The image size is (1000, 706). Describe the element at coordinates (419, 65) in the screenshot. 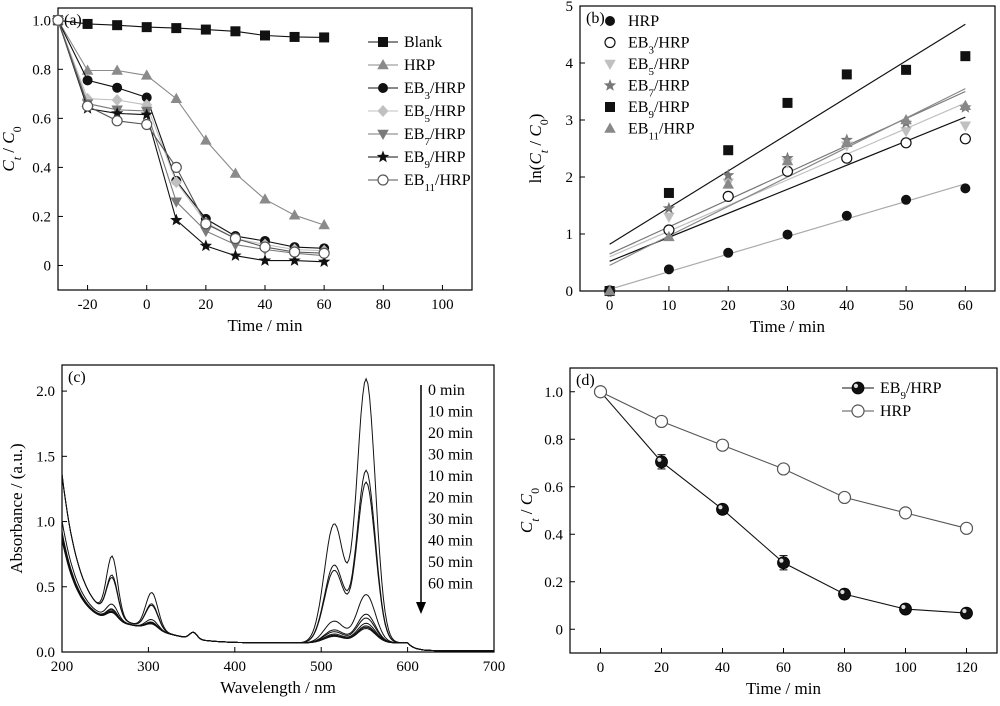

I see `legend-entry: HRP` at that location.